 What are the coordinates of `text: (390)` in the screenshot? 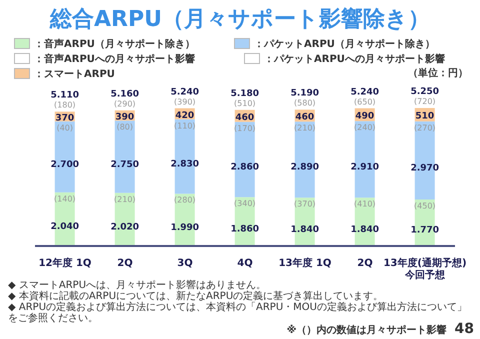 It's located at (185, 101).